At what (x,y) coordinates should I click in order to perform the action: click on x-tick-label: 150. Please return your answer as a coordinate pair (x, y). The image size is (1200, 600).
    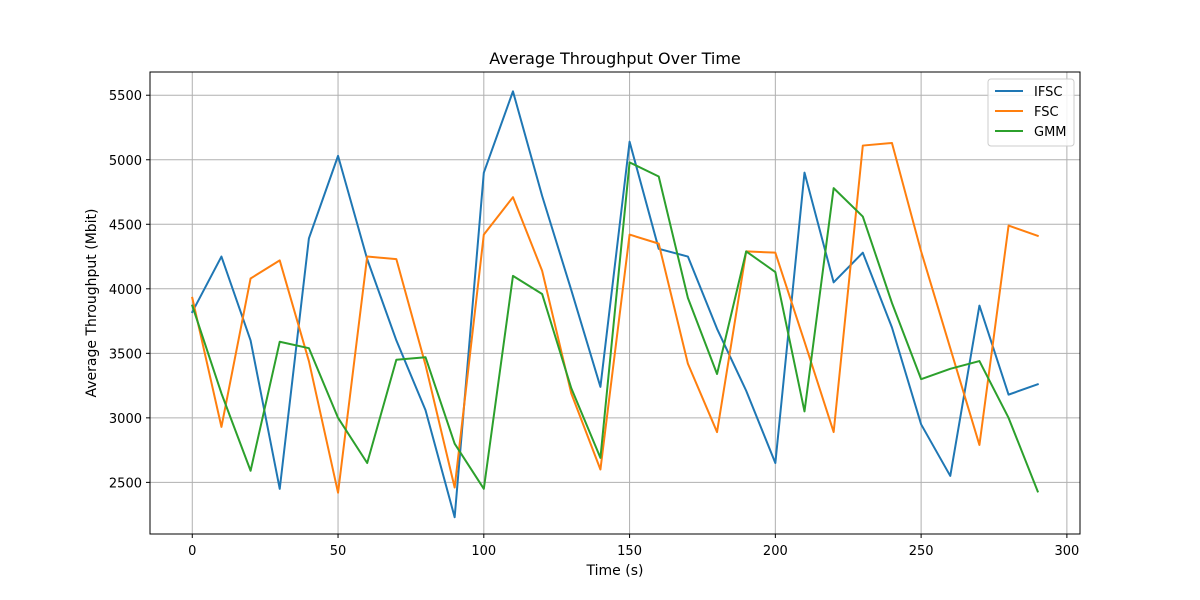
    Looking at the image, I should click on (629, 551).